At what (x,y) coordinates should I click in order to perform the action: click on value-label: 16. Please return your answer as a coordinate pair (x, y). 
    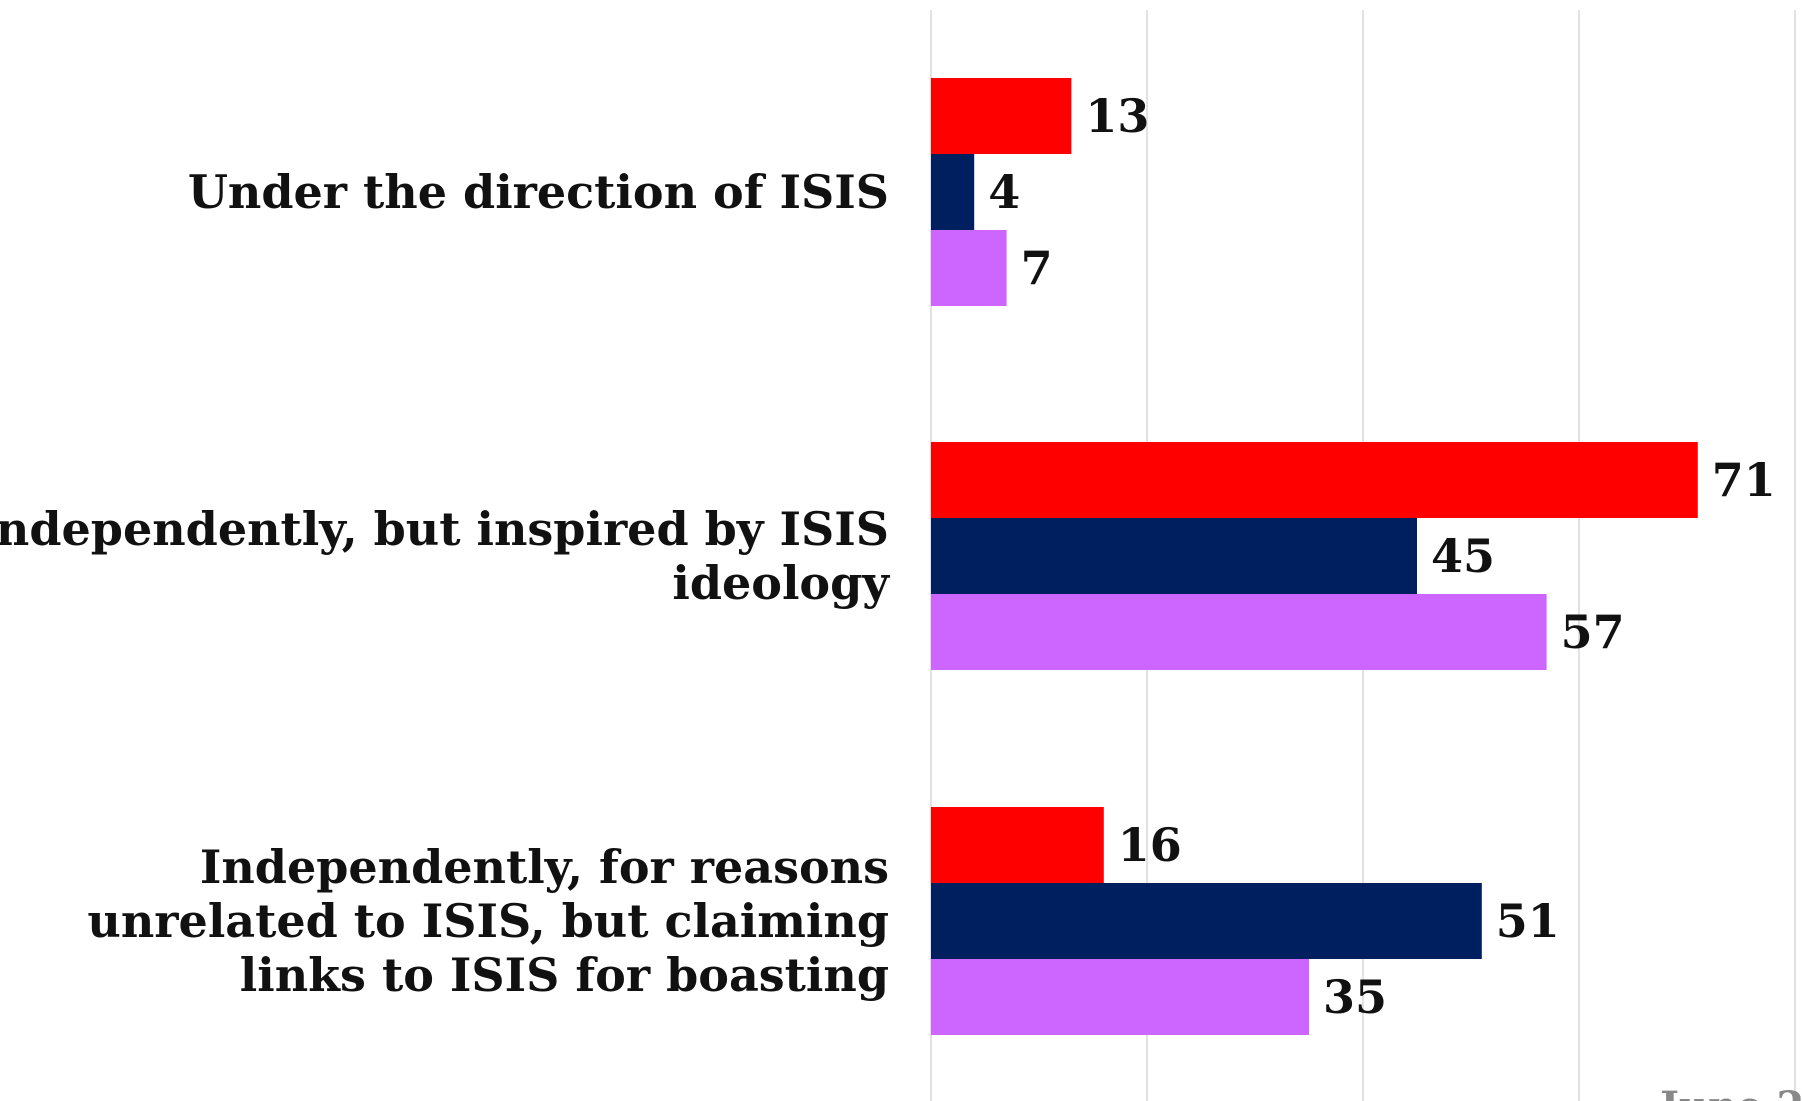
    Looking at the image, I should click on (1150, 845).